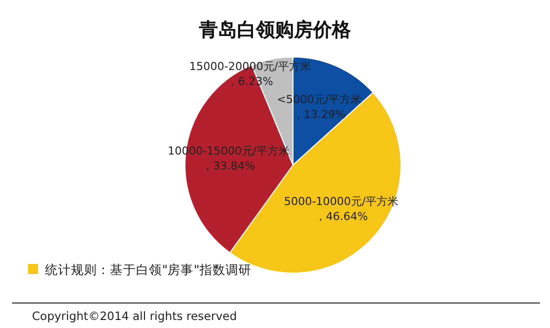  I want to click on text: 统计规则：基于白领"房事"指数调研, so click(148, 269).